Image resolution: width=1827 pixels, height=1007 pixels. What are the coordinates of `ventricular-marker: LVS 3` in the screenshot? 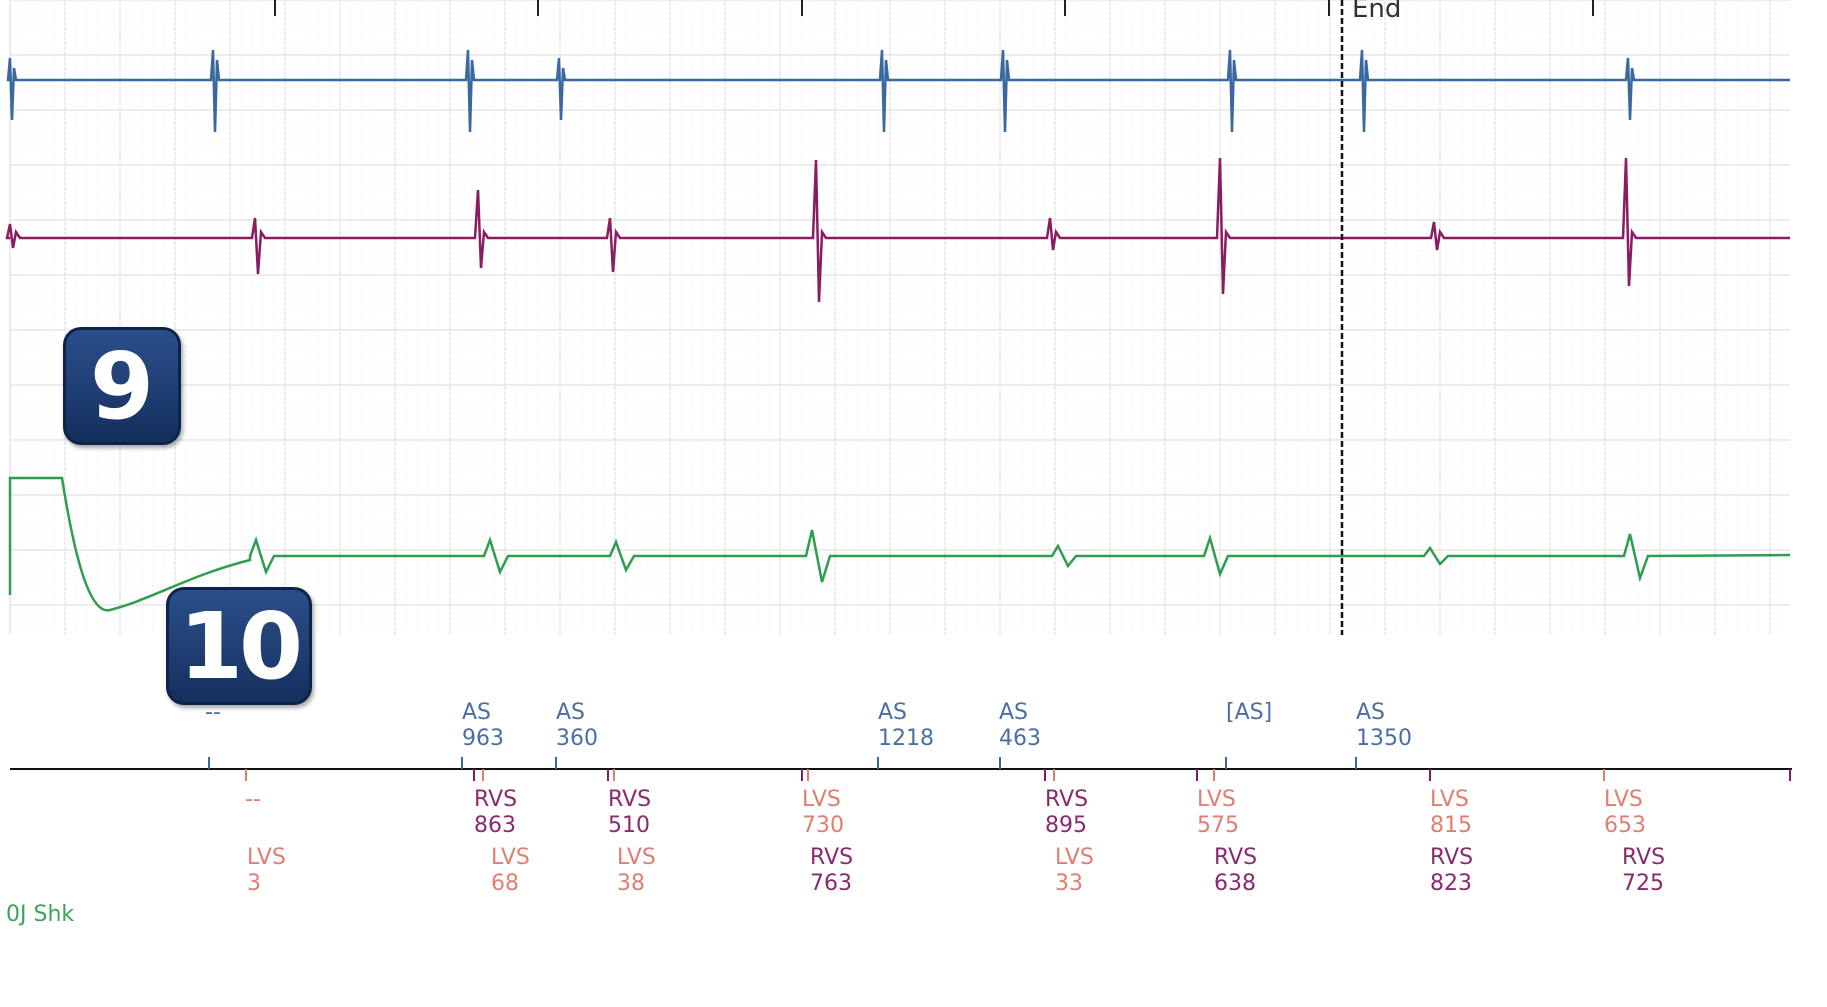 It's located at (266, 870).